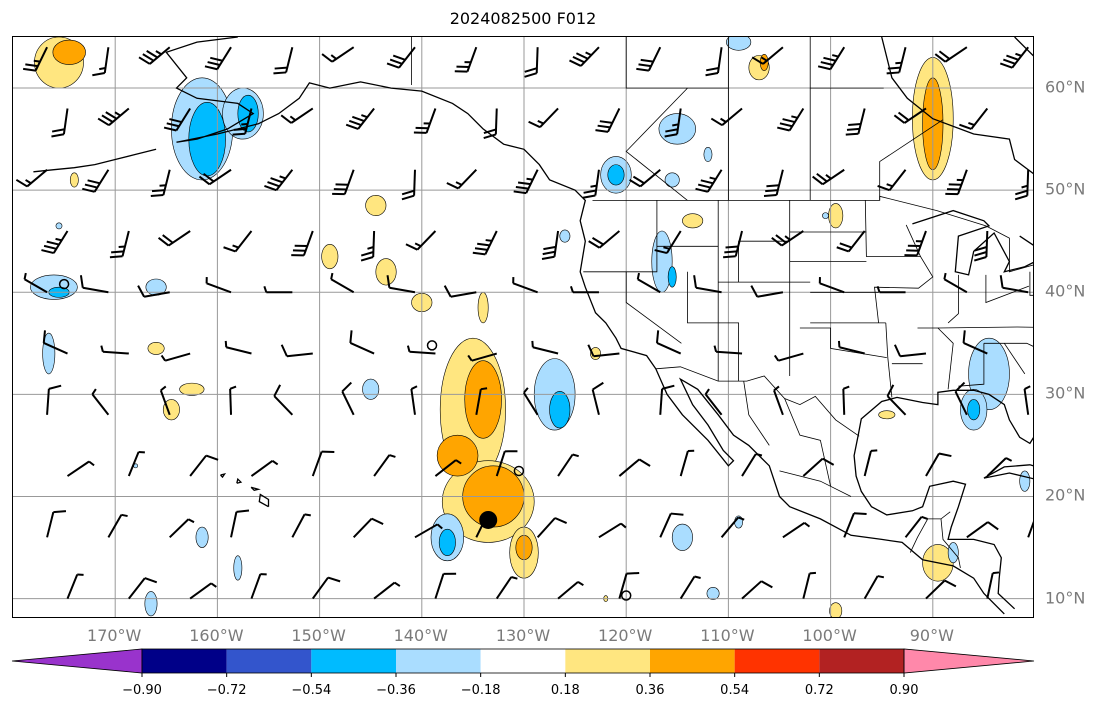 The image size is (1105, 712). Describe the element at coordinates (1065, 291) in the screenshot. I see `latitude-label: 40°N` at that location.